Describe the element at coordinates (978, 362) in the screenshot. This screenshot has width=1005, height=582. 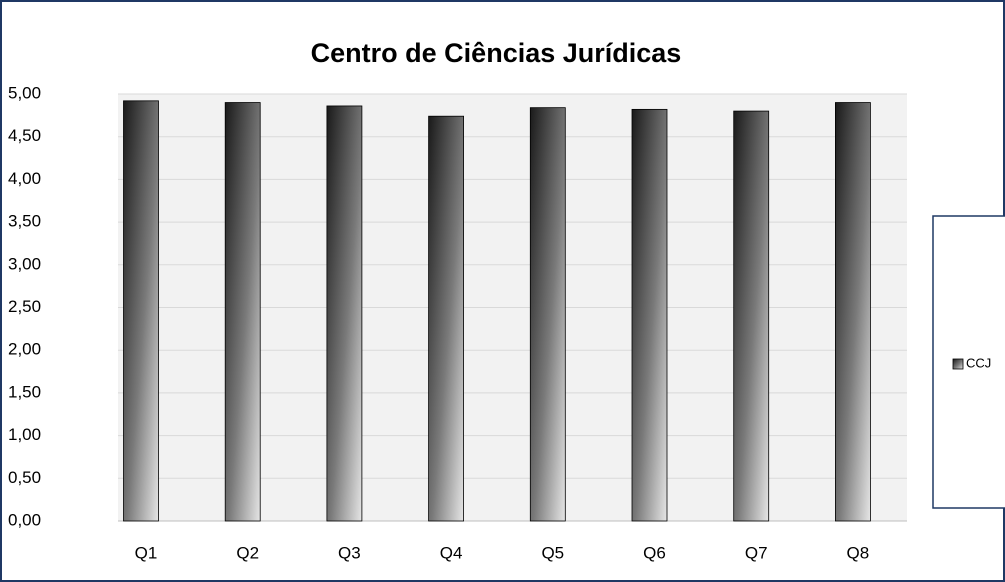
I see `legend-label: CCJ` at that location.